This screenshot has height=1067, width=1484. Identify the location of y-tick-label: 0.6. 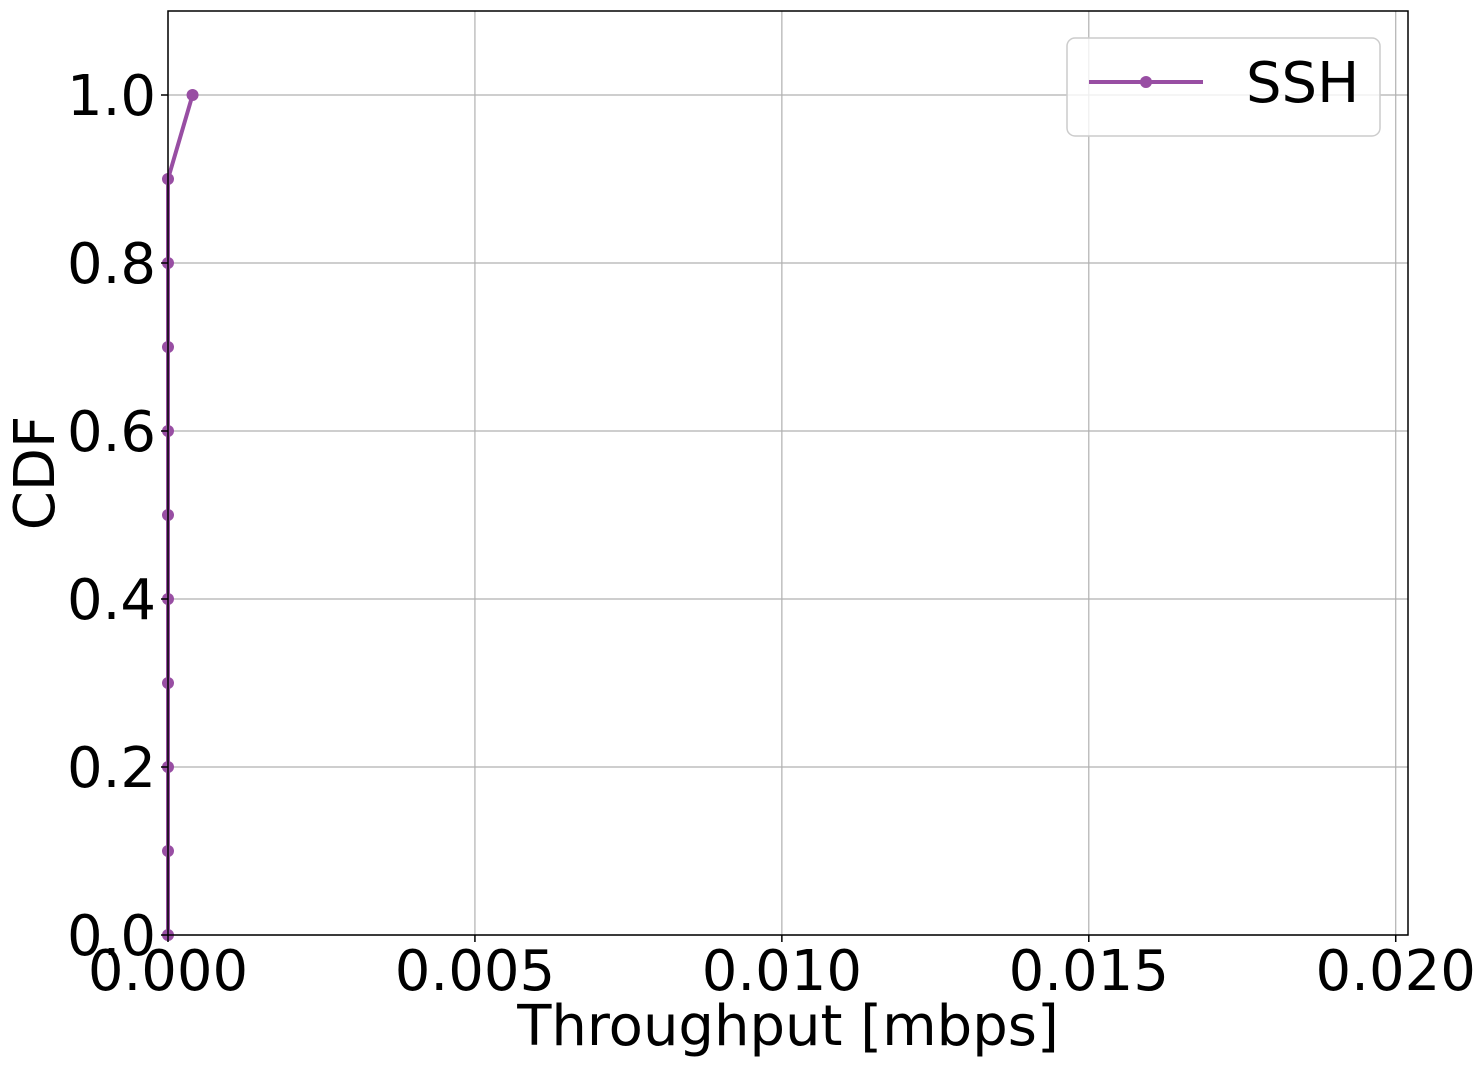
(111, 432).